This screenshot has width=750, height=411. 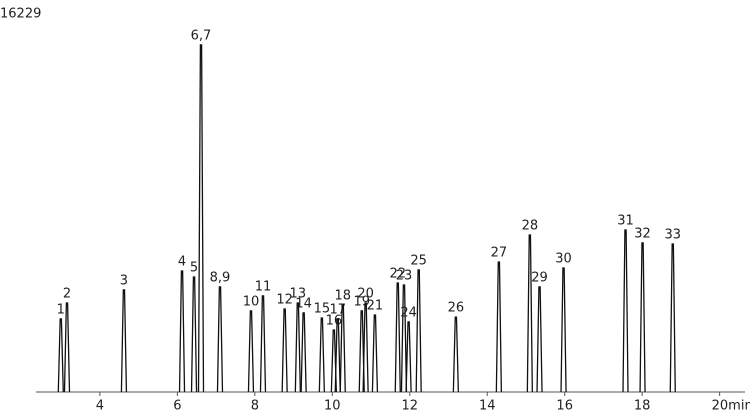 I want to click on peak-label: 14, so click(x=303, y=303).